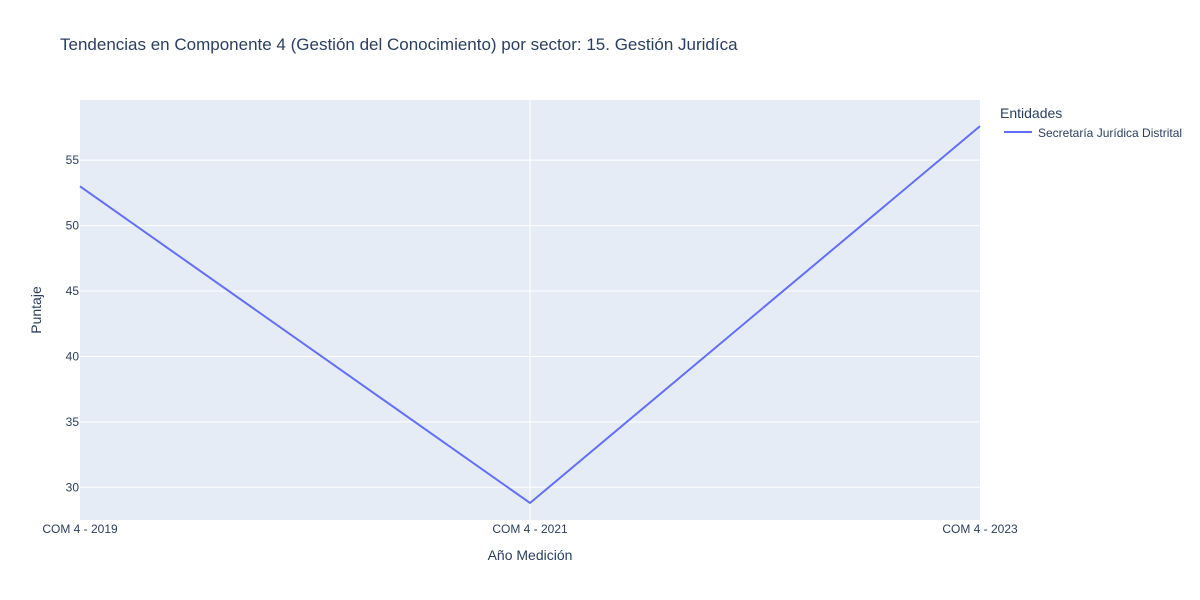 The image size is (1200, 600). Describe the element at coordinates (73, 323) in the screenshot. I see `y-tick-labels: 30 35 40 45 50 55` at that location.